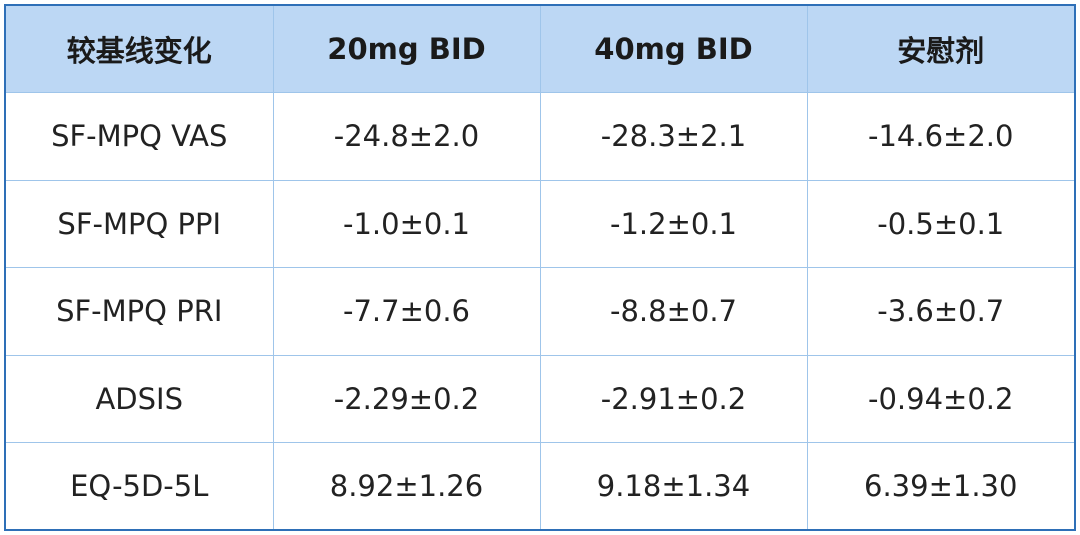 This screenshot has height=535, width=1080. Describe the element at coordinates (406, 136) in the screenshot. I see `table-cell: -24.8±2.0` at that location.